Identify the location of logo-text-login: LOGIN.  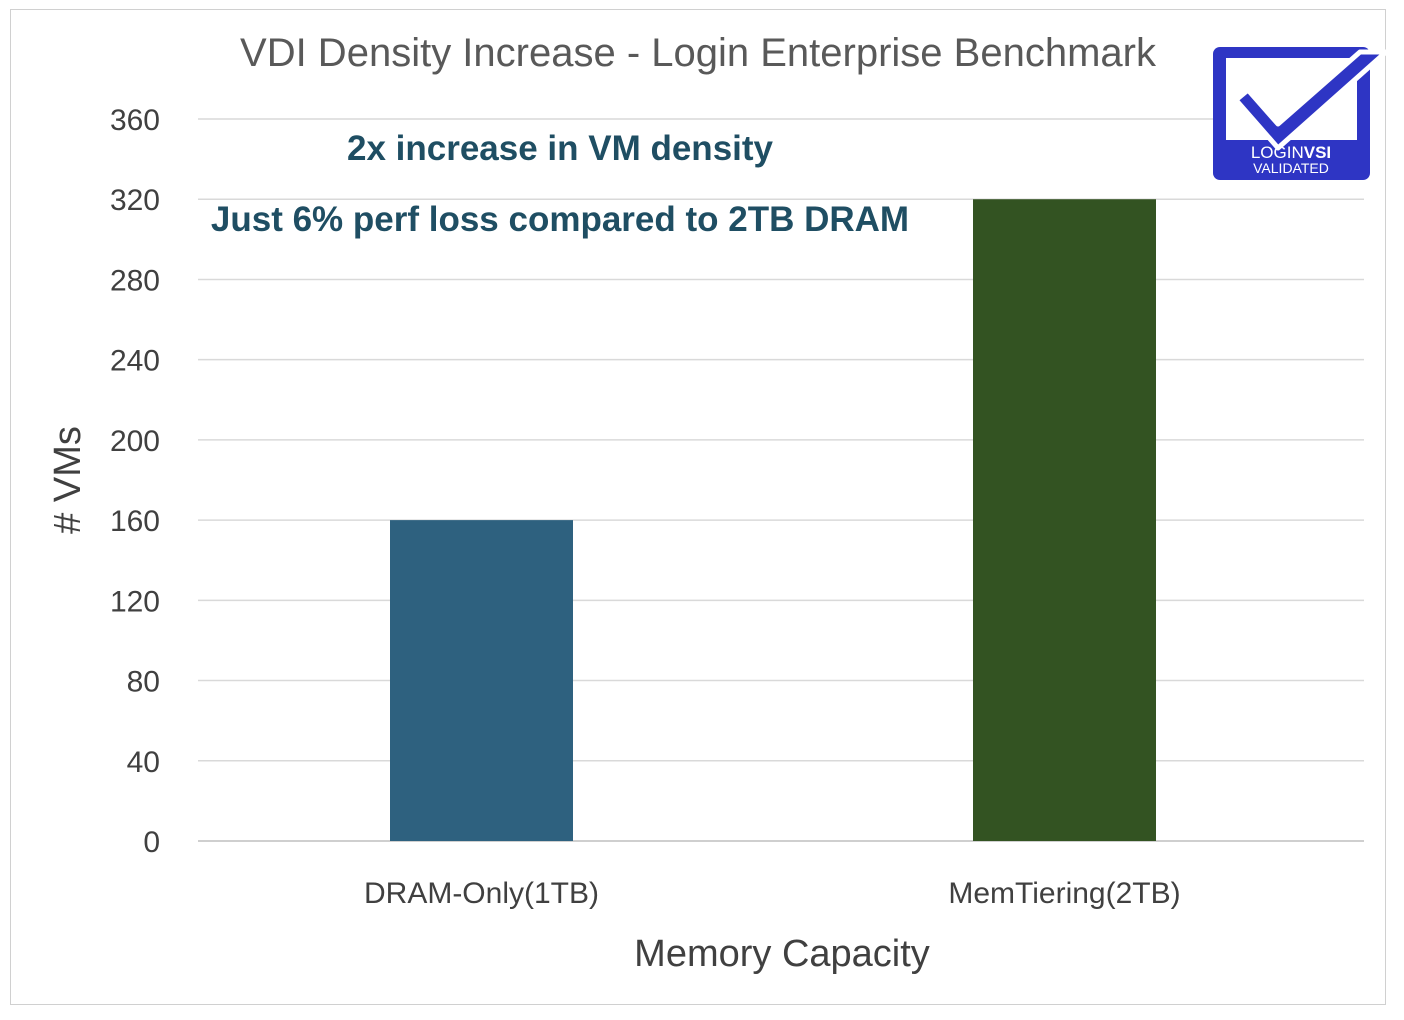
(1277, 152).